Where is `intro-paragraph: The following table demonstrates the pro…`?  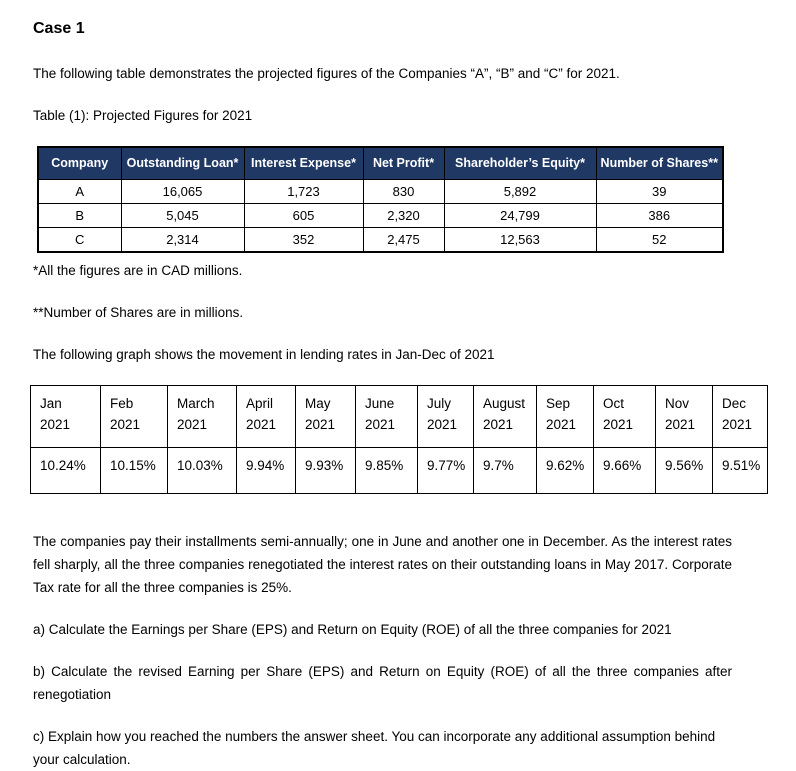
intro-paragraph: The following table demonstrates the pro… is located at coordinates (326, 73).